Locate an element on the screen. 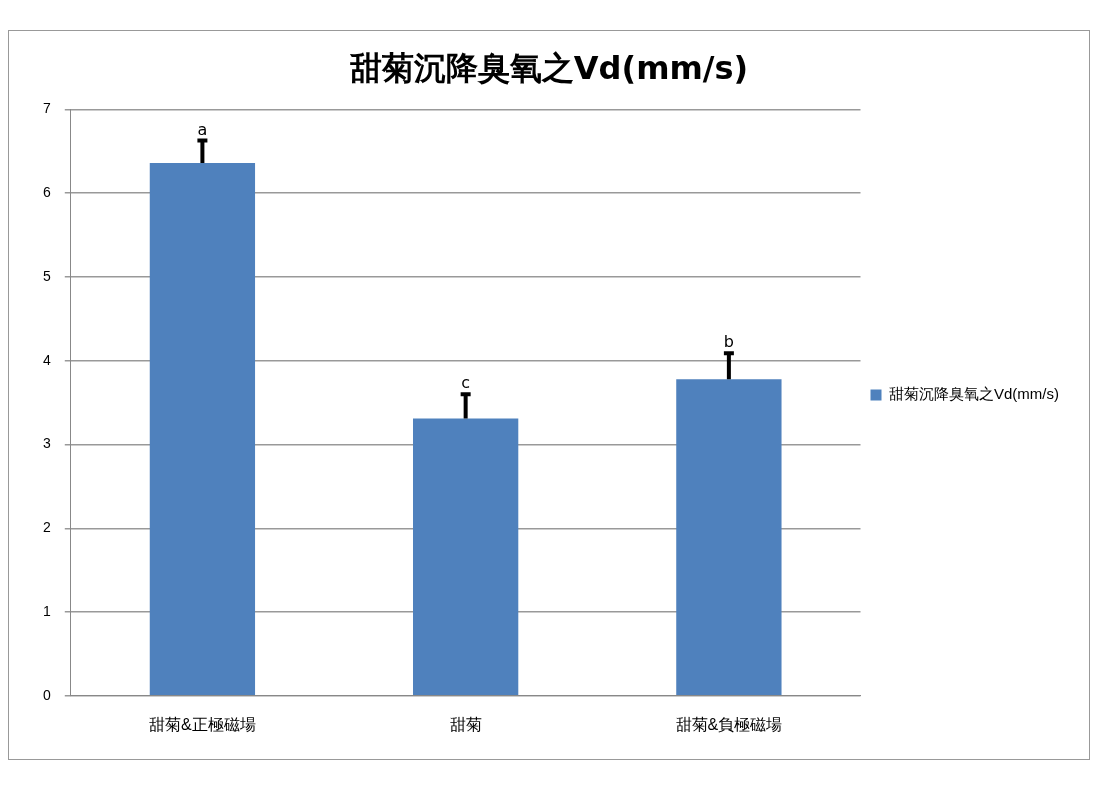 This screenshot has width=1094, height=787. chart-title: 甜菊沉降臭氧之Vd(mm/s) is located at coordinates (548, 67).